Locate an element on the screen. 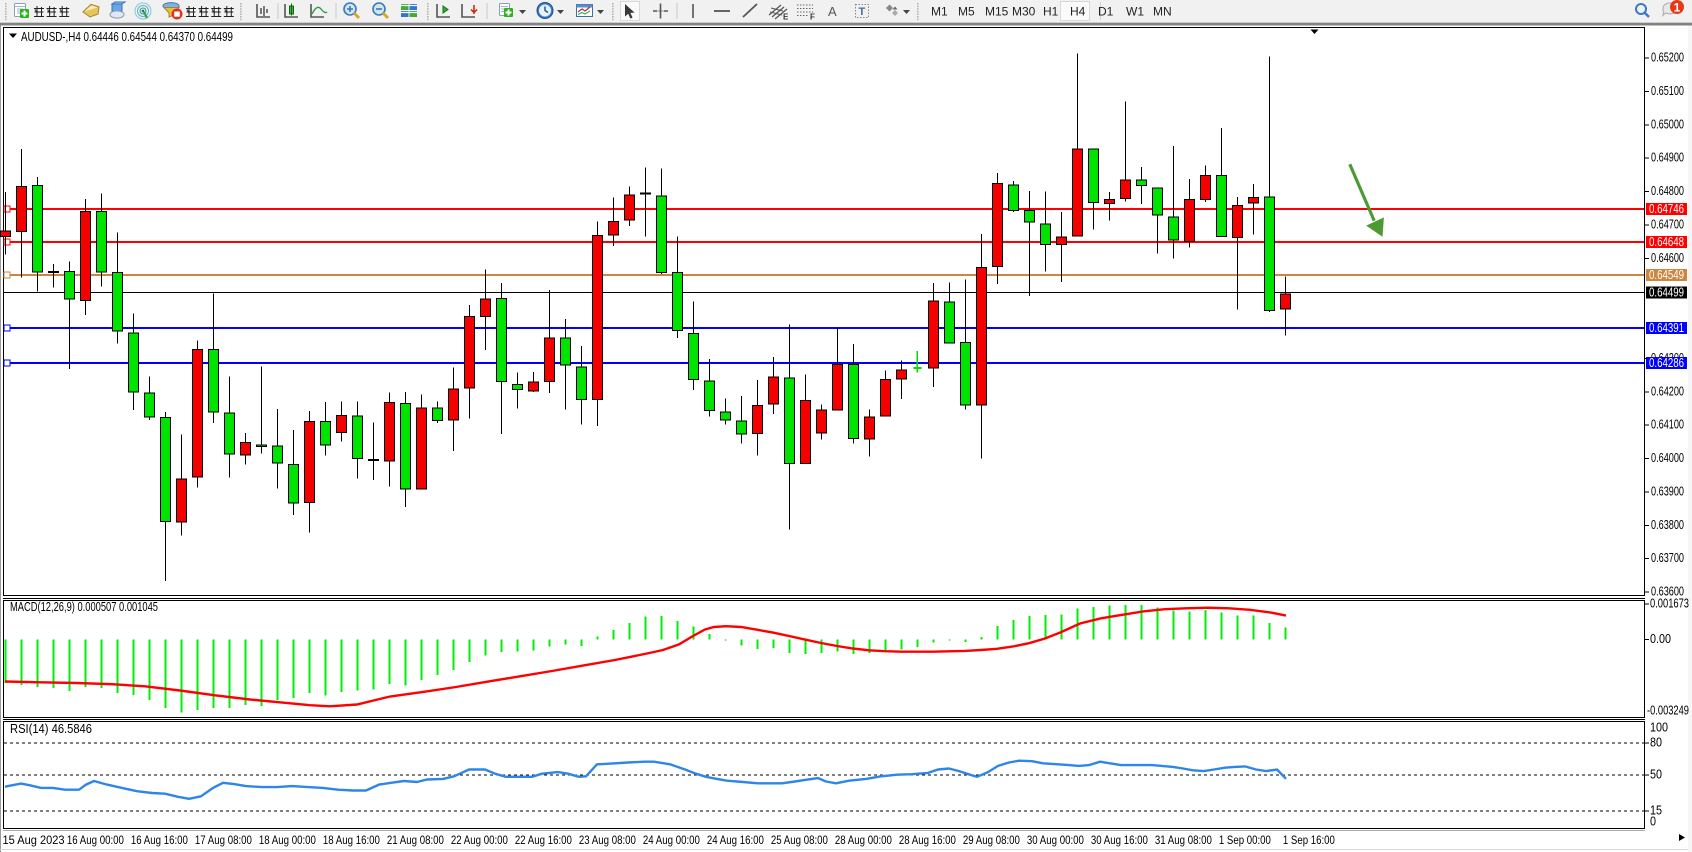 The height and width of the screenshot is (852, 1692). svg-text: 0.64746 is located at coordinates (1666, 209).